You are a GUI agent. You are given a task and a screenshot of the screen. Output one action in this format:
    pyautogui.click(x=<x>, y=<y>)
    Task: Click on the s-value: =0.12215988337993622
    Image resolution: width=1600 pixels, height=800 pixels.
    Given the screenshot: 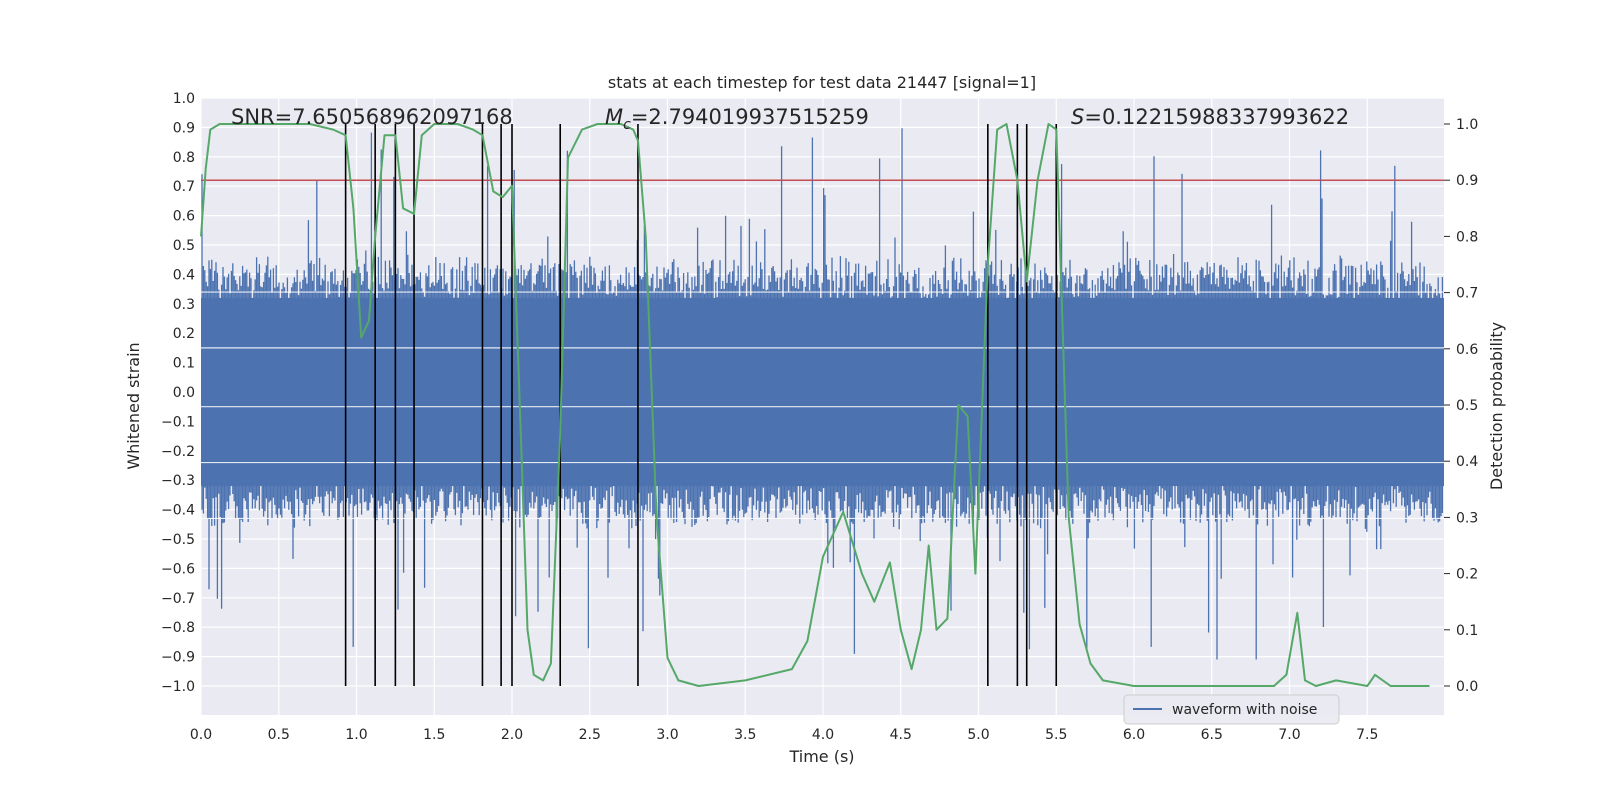 What is the action you would take?
    pyautogui.click(x=1216, y=117)
    